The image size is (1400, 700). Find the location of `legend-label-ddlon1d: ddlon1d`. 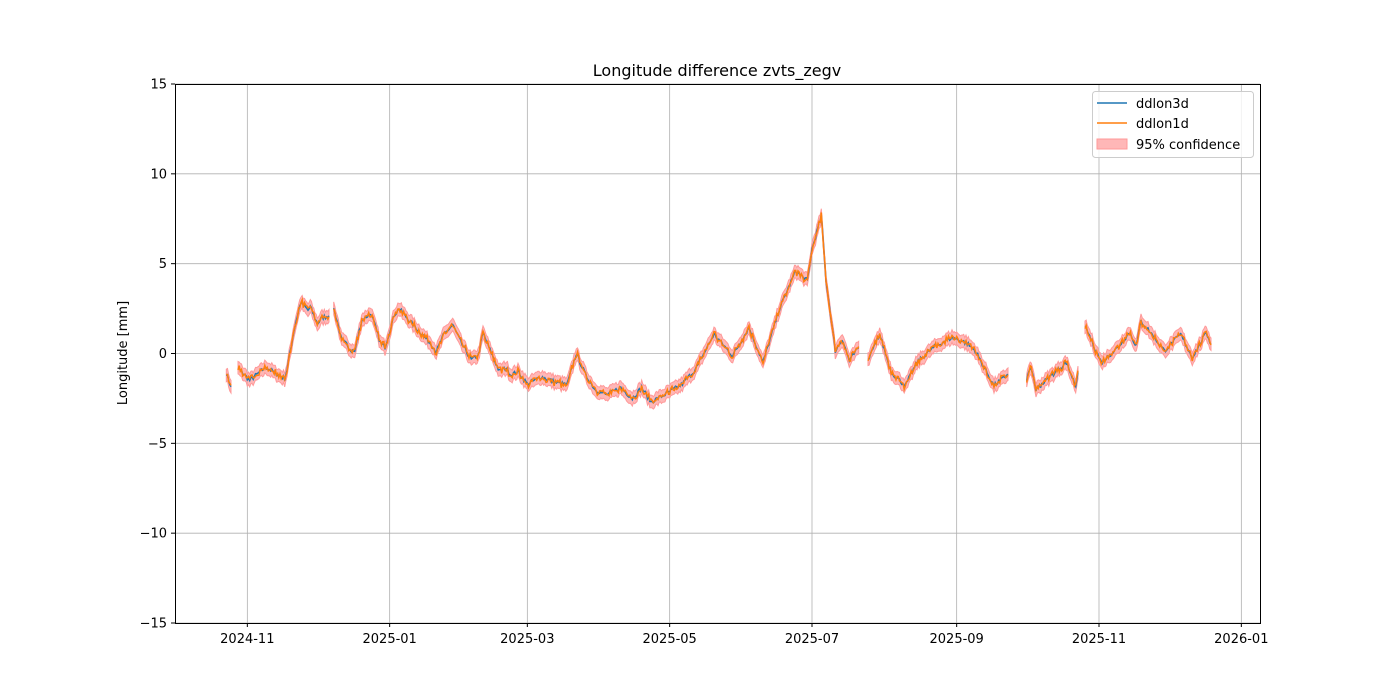

legend-label-ddlon1d: ddlon1d is located at coordinates (1162, 124).